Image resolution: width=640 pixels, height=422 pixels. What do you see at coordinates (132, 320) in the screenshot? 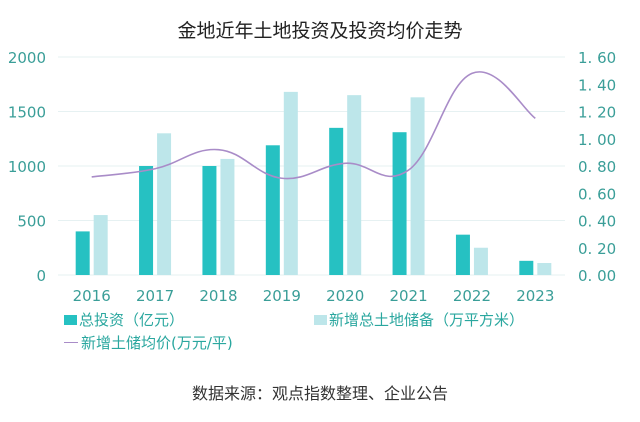
I see `legend-label: 总投资（亿元）` at bounding box center [132, 320].